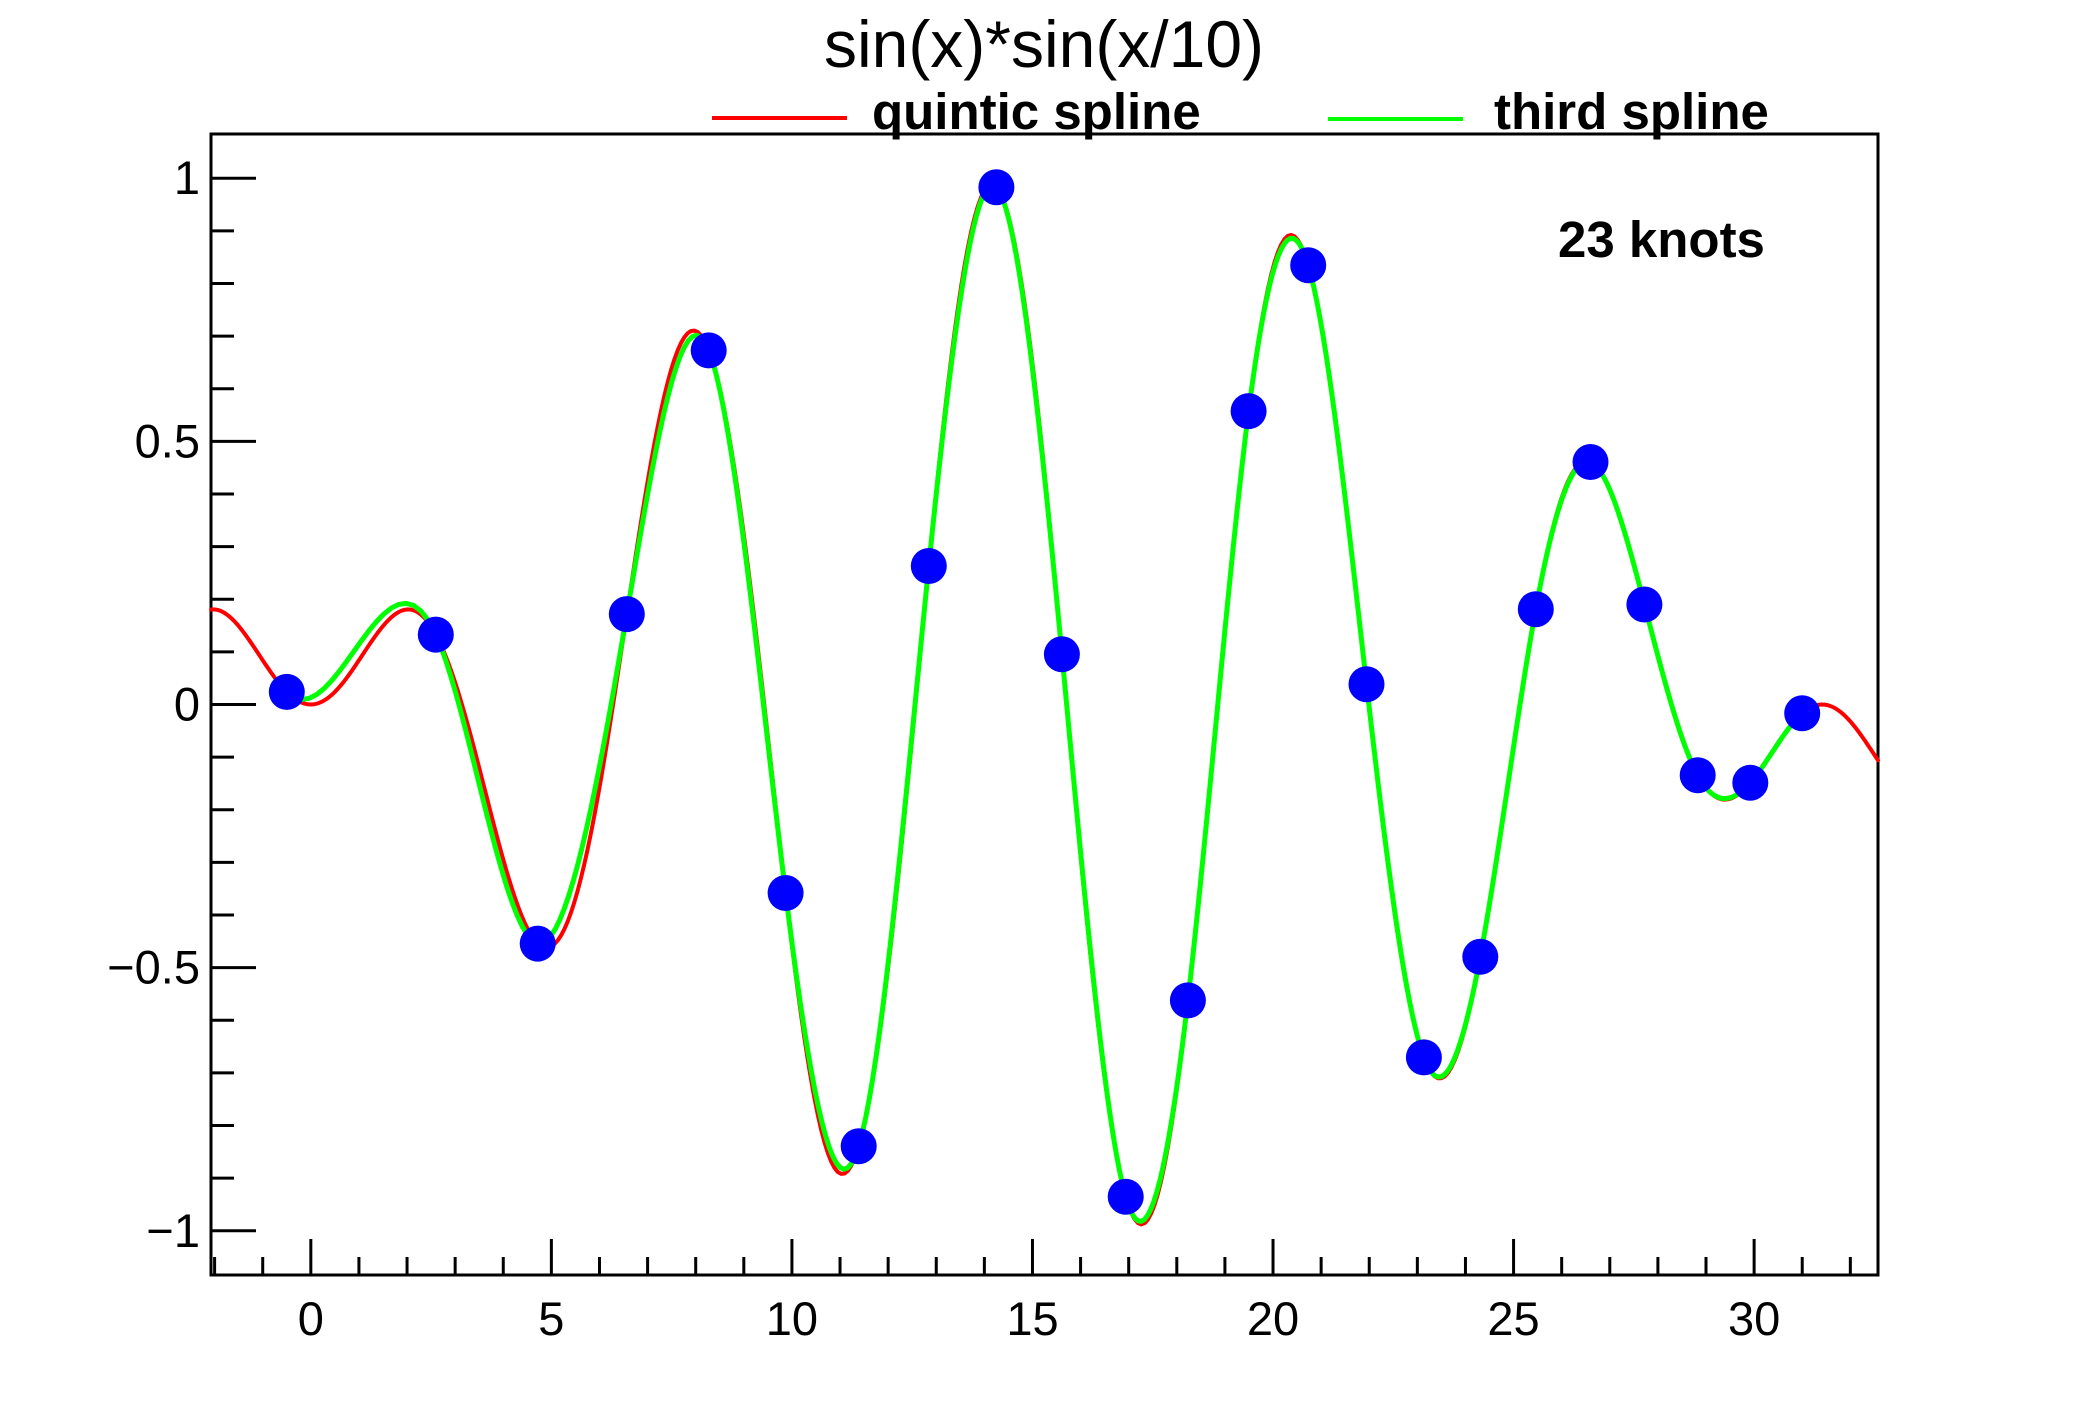  Describe the element at coordinates (153, 967) in the screenshot. I see `svg-text: −0.5` at that location.